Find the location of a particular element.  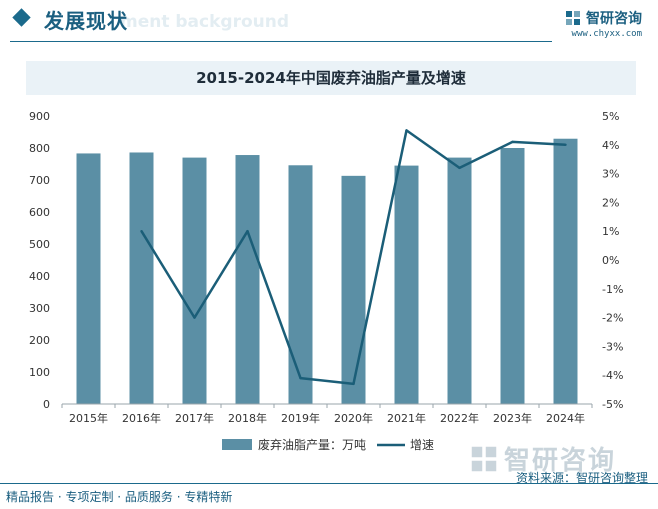

legend: 废弃油脂产量：万吨 增速 is located at coordinates (328, 444).